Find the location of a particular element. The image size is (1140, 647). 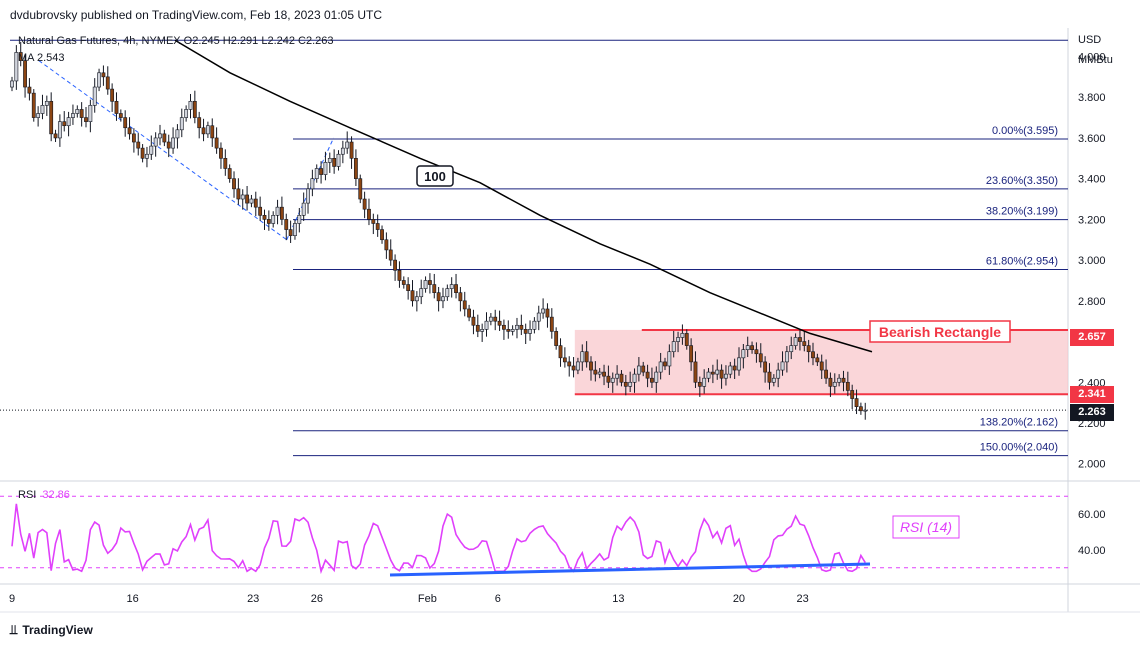

tradingview-footer: ⫫ TradingView is located at coordinates (51, 630).